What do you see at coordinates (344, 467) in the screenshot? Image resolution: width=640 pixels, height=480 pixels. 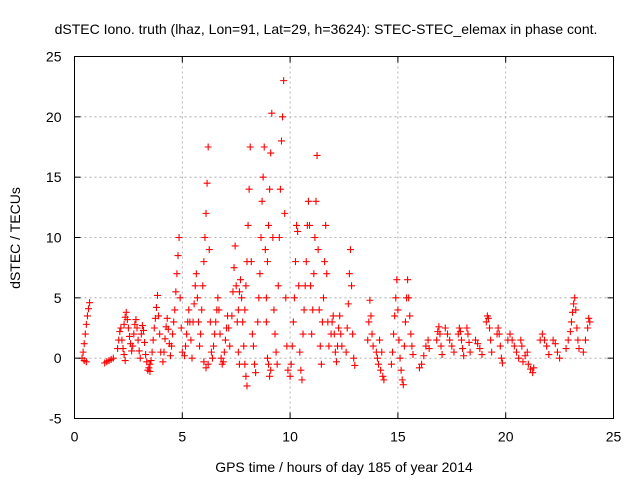 I see `x-axis-label: GPS time / hours of day 185 of year 2014` at bounding box center [344, 467].